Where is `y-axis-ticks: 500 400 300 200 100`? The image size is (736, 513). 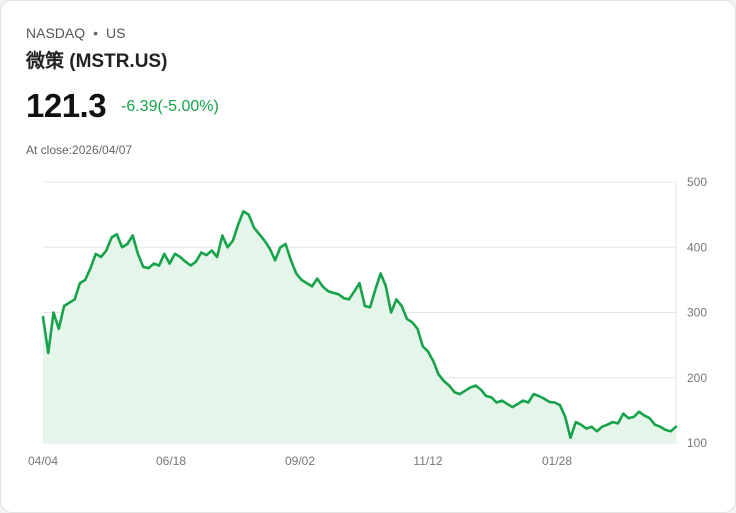 y-axis-ticks: 500 400 300 200 100 is located at coordinates (697, 312).